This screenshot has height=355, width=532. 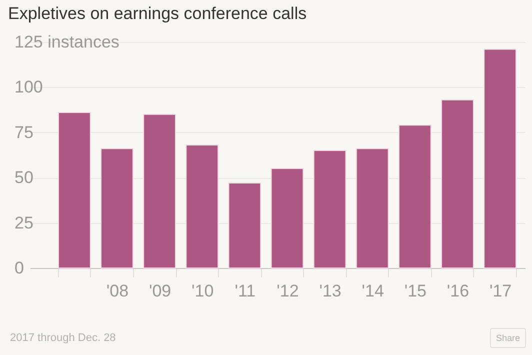 I want to click on x-tick-label: '09, so click(x=160, y=291).